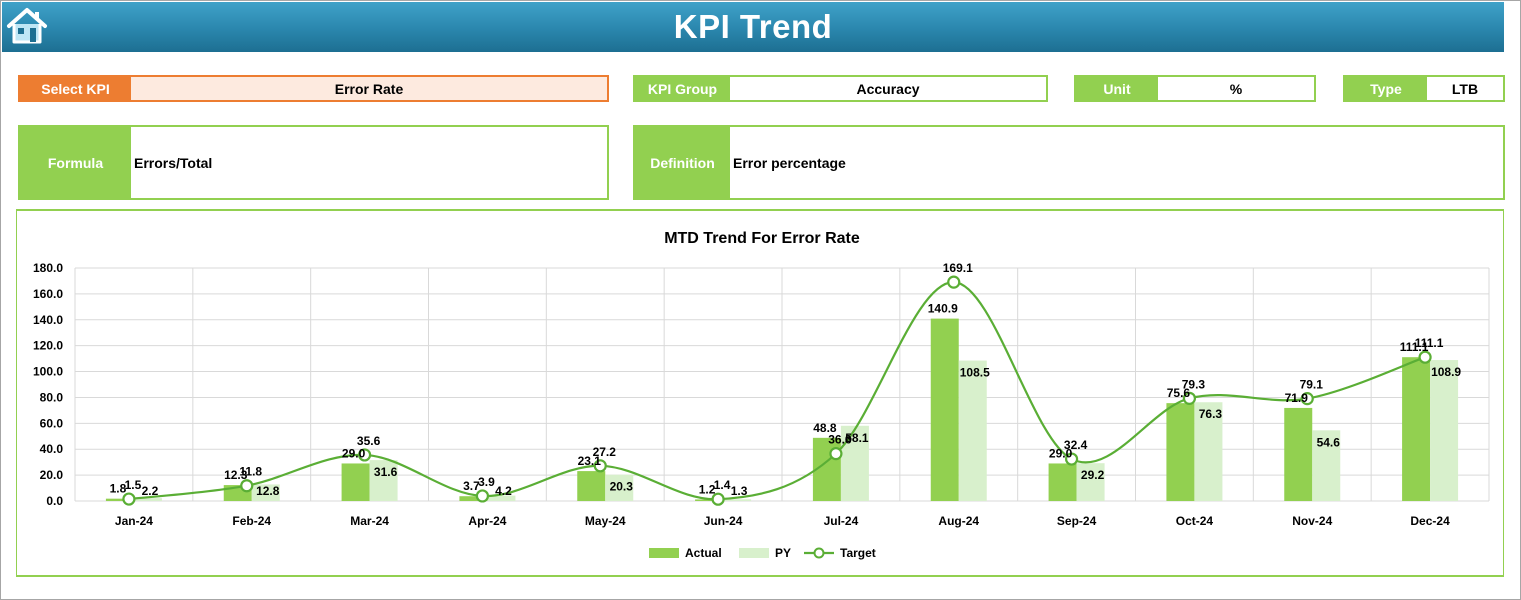 This screenshot has width=1521, height=600. Describe the element at coordinates (54, 501) in the screenshot. I see `y-tick-label: 0.0` at that location.